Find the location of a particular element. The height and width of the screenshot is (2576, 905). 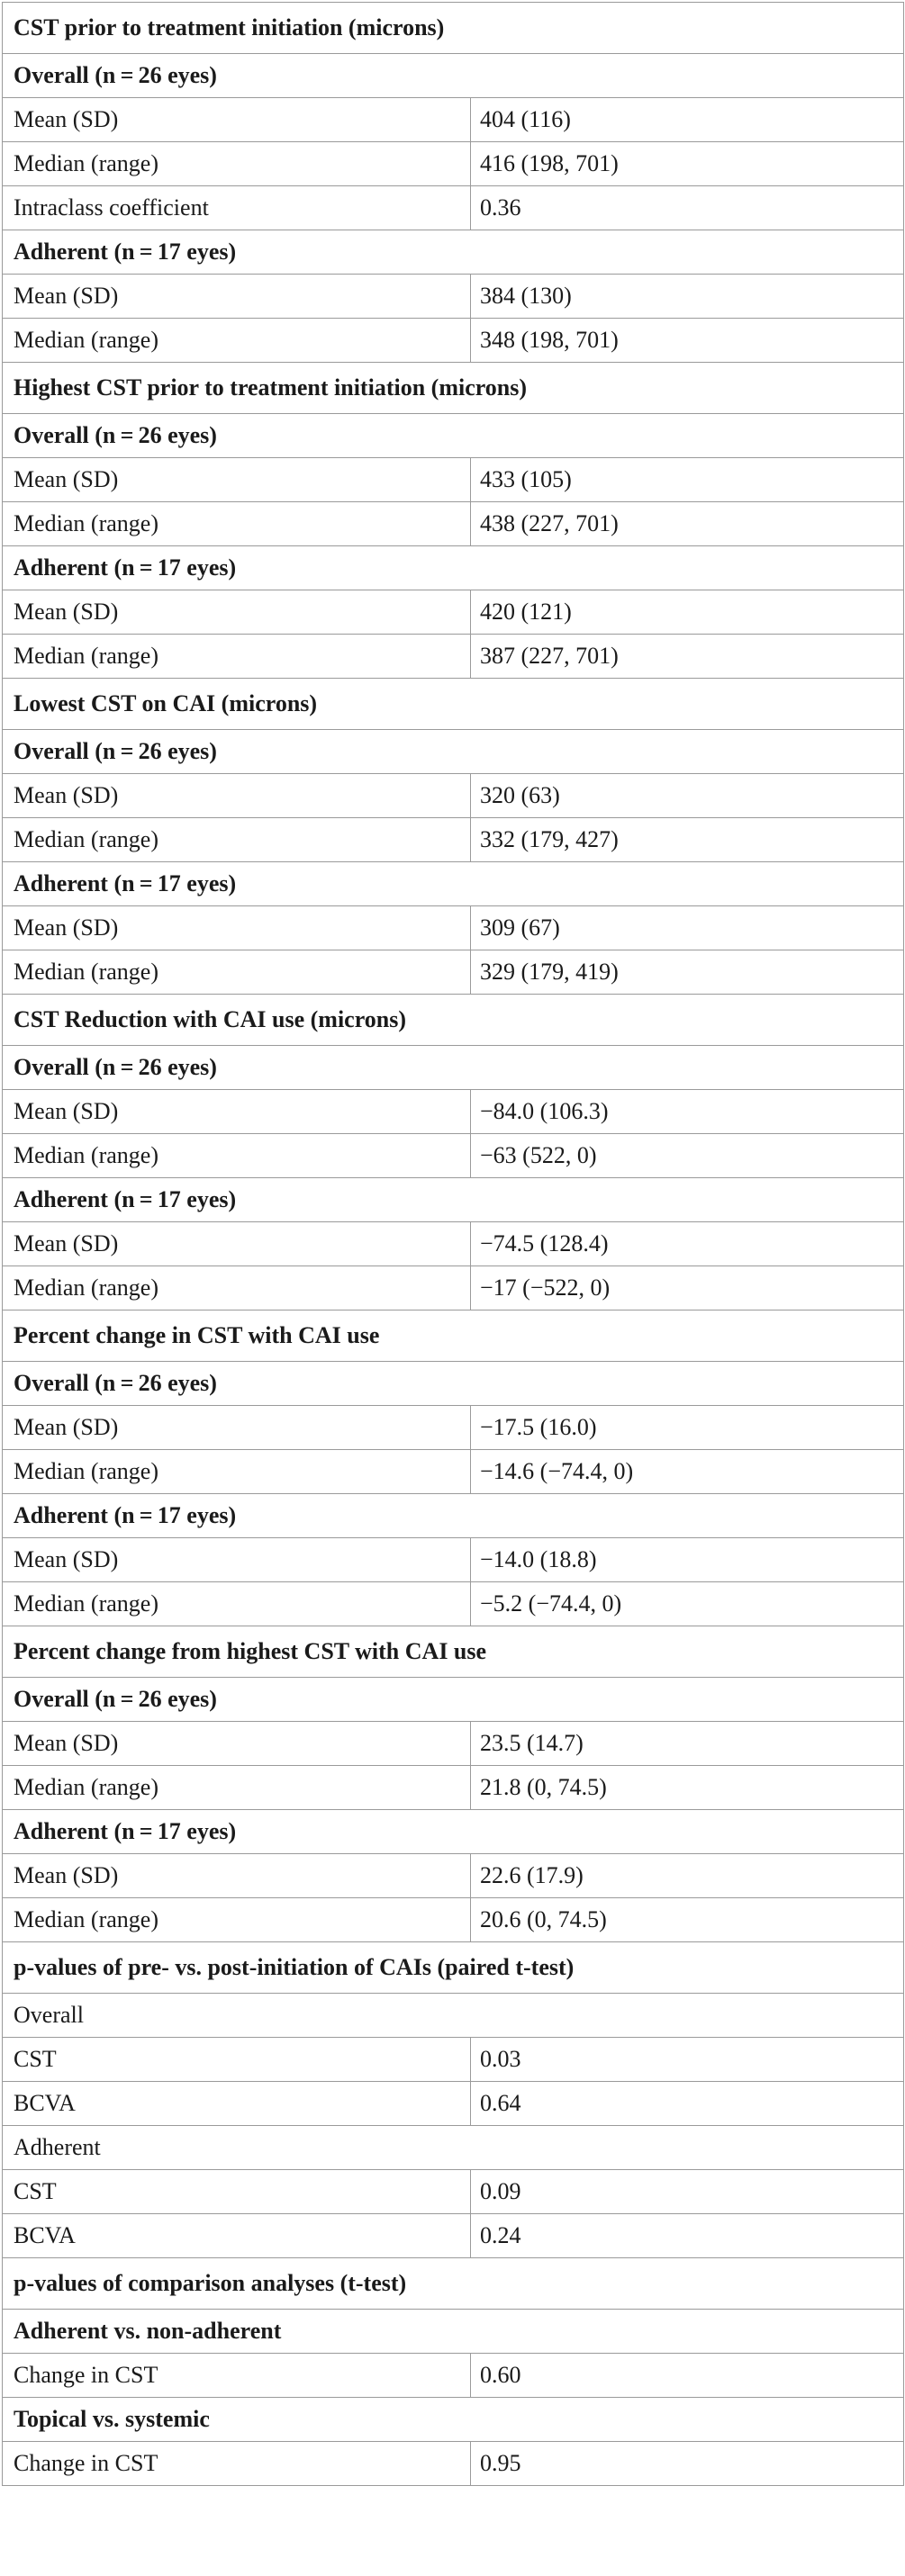

row-value: −14.0 (18.8) is located at coordinates (687, 1559).